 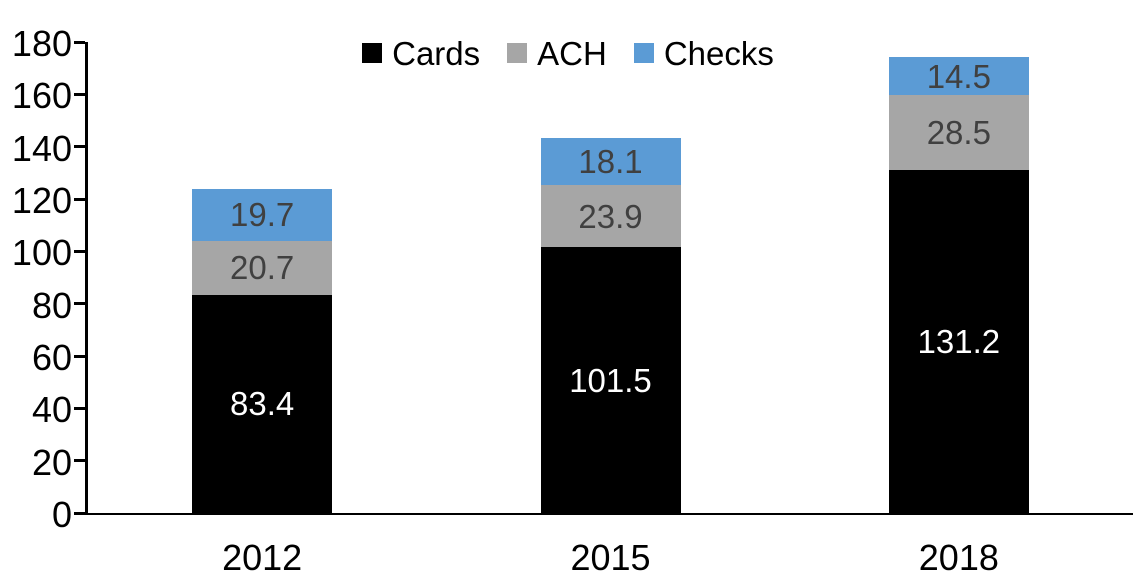 I want to click on bar-value-label: 19.7, so click(x=262, y=215).